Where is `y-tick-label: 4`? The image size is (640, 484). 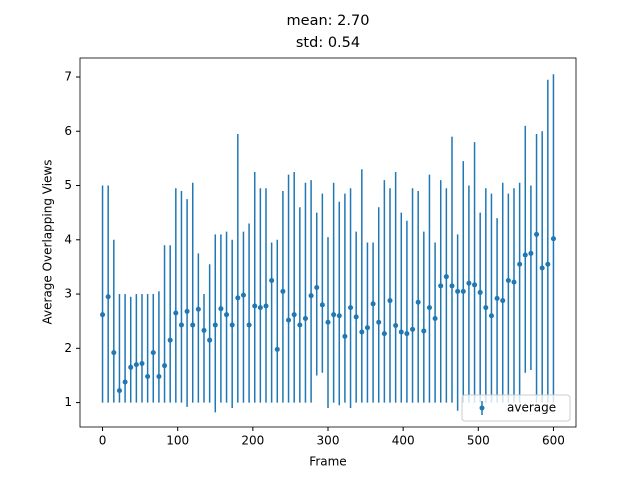 y-tick-label: 4 is located at coordinates (68, 239).